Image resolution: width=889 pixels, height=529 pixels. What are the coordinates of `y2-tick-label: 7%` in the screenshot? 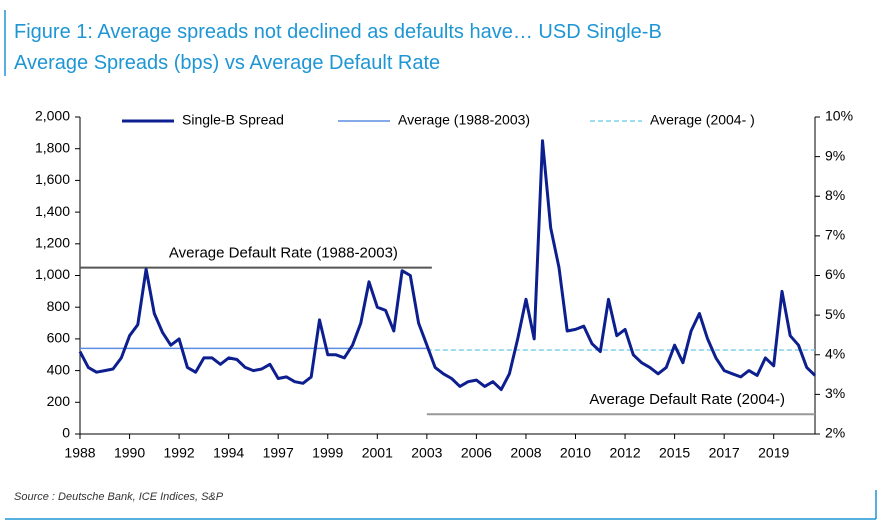 It's located at (835, 235).